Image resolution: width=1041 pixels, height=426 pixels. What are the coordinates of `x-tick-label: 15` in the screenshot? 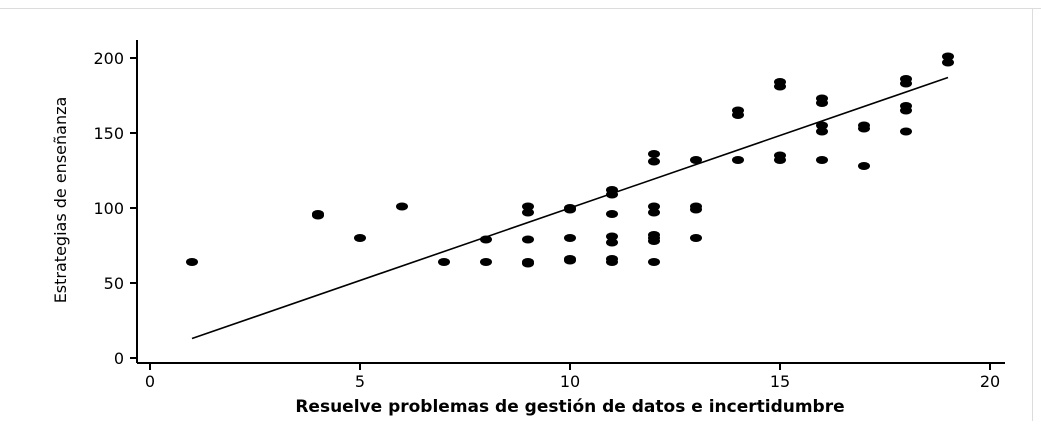 It's located at (780, 381).